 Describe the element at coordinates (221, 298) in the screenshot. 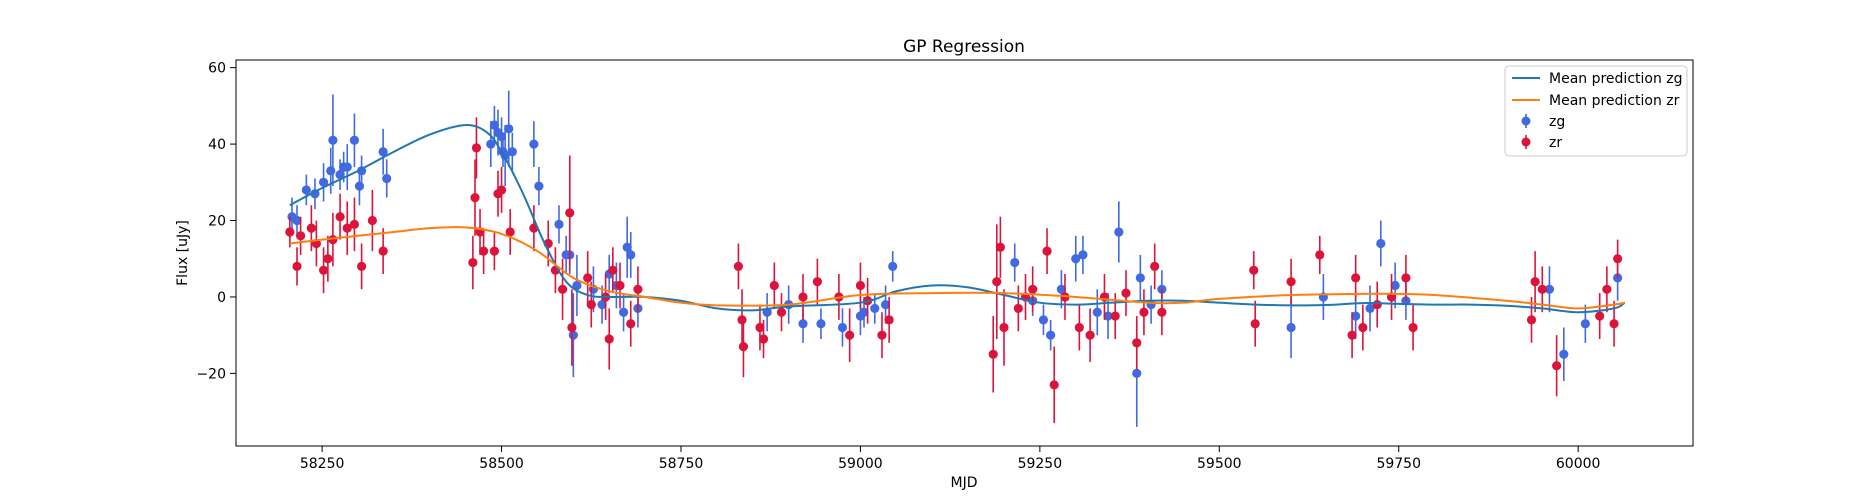

I see `y-tick-label-0: 0` at that location.